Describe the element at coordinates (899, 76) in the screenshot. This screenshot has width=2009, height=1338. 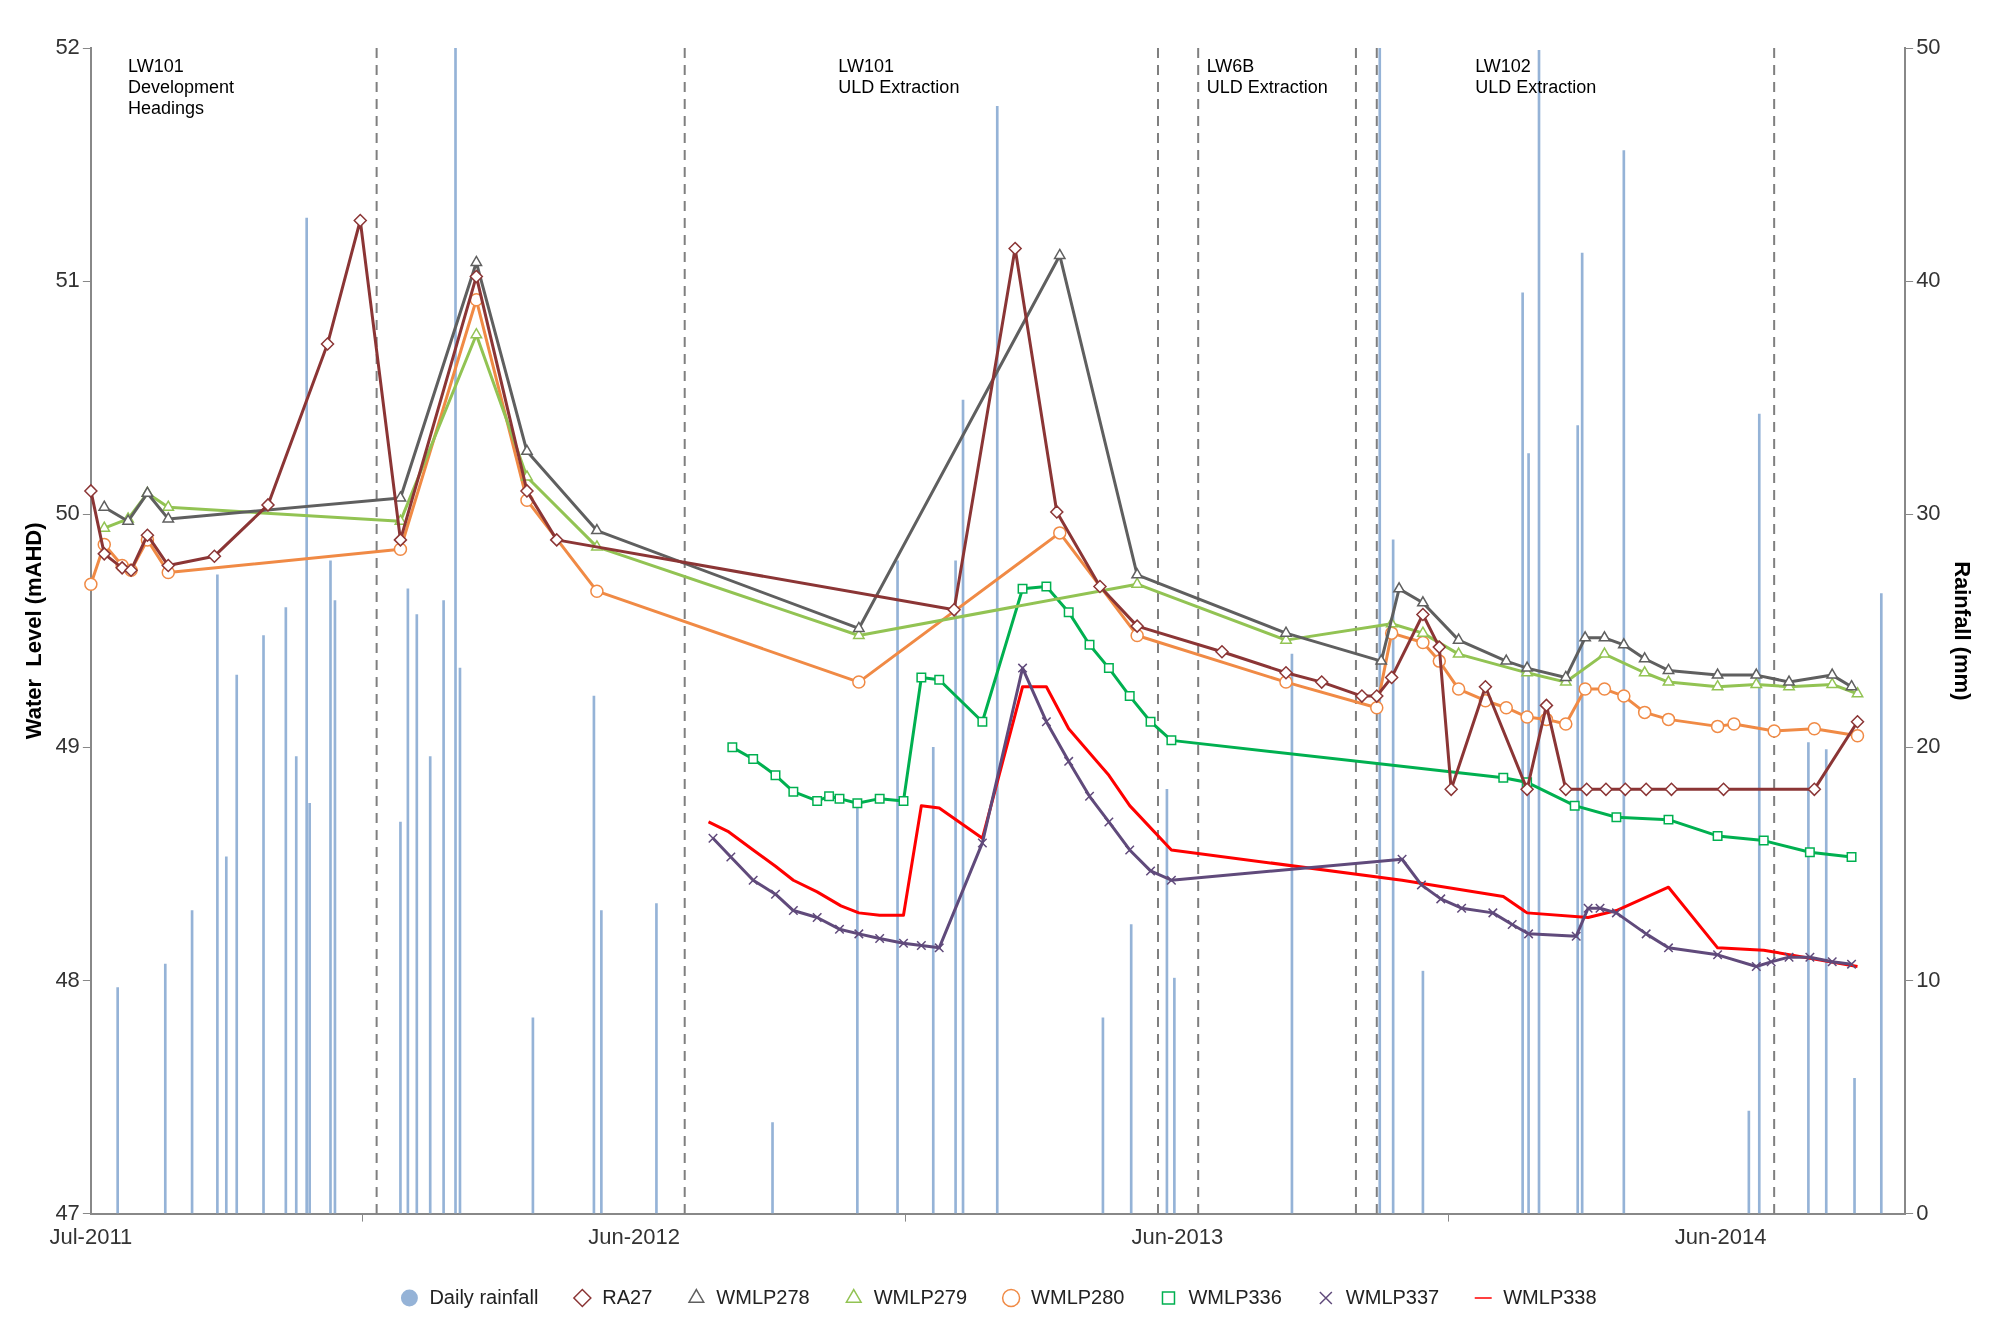
I see `annotation: LW101 ULD Extraction` at that location.